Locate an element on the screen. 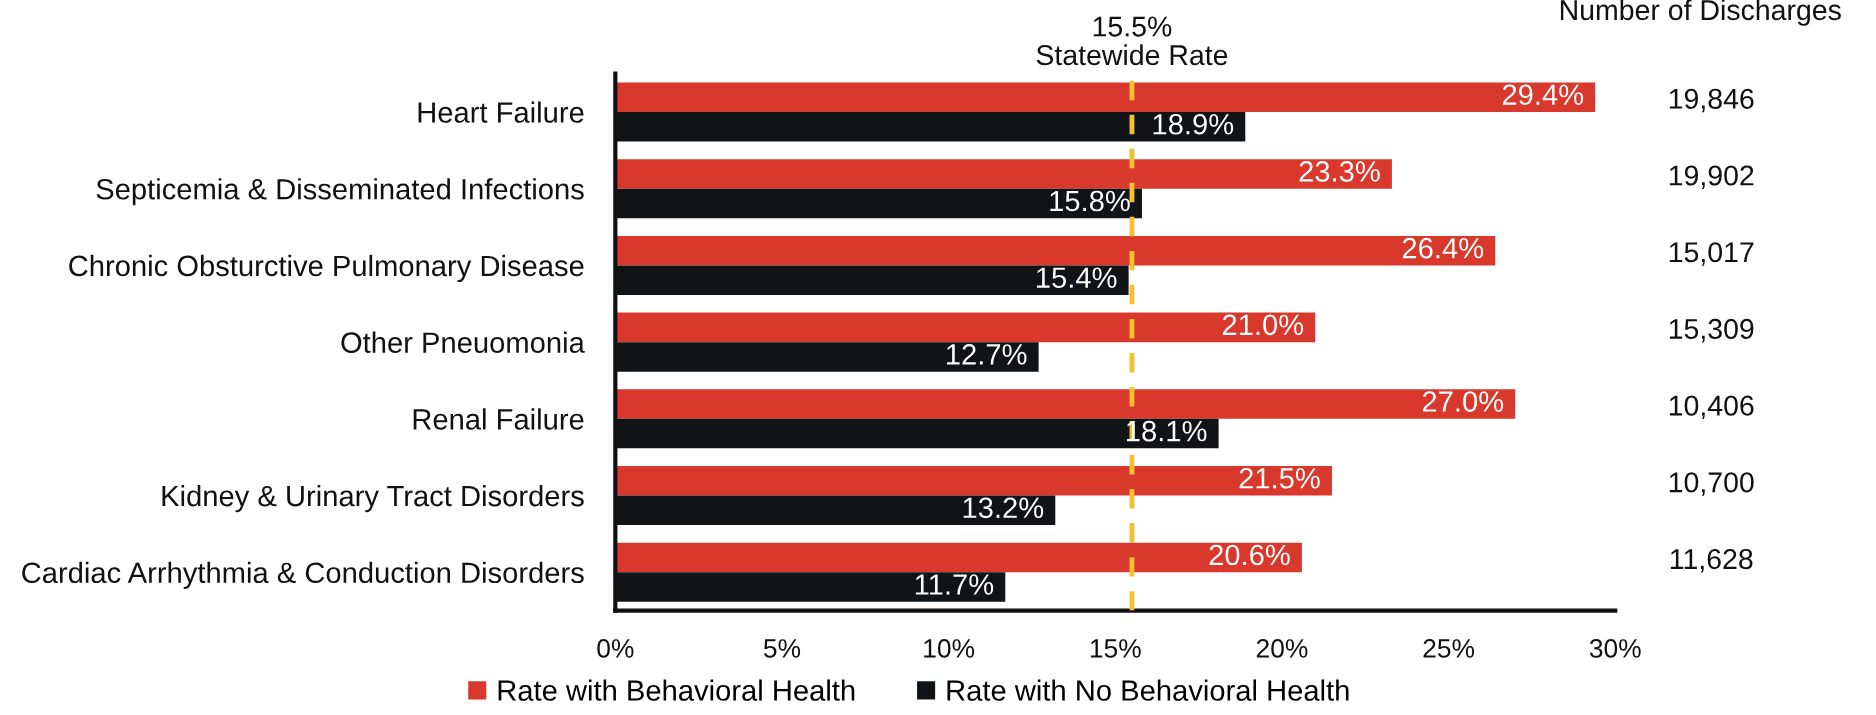  text: 10,406 is located at coordinates (1711, 407).